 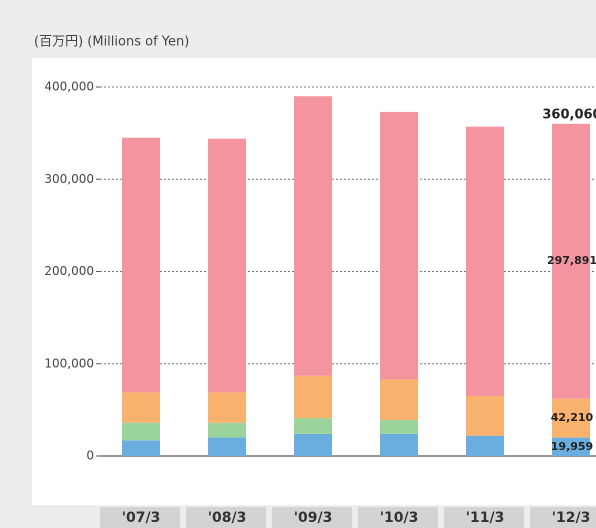 What do you see at coordinates (571, 518) in the screenshot?
I see `x-tick-label: '12/3` at bounding box center [571, 518].